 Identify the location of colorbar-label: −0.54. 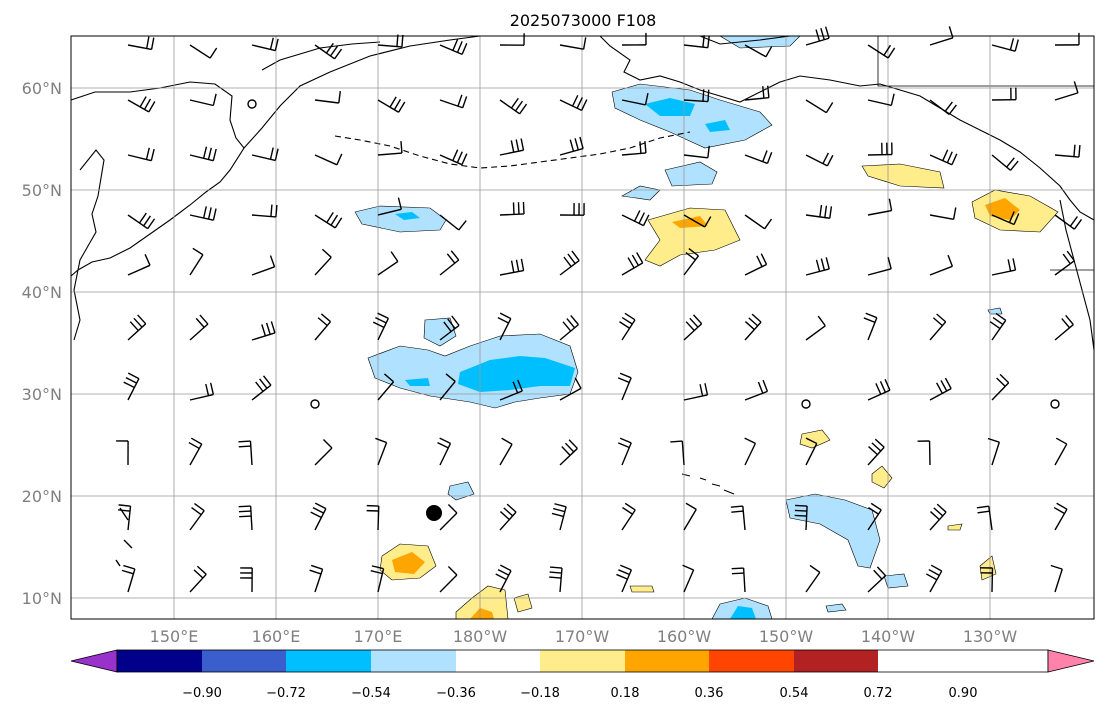
(371, 693).